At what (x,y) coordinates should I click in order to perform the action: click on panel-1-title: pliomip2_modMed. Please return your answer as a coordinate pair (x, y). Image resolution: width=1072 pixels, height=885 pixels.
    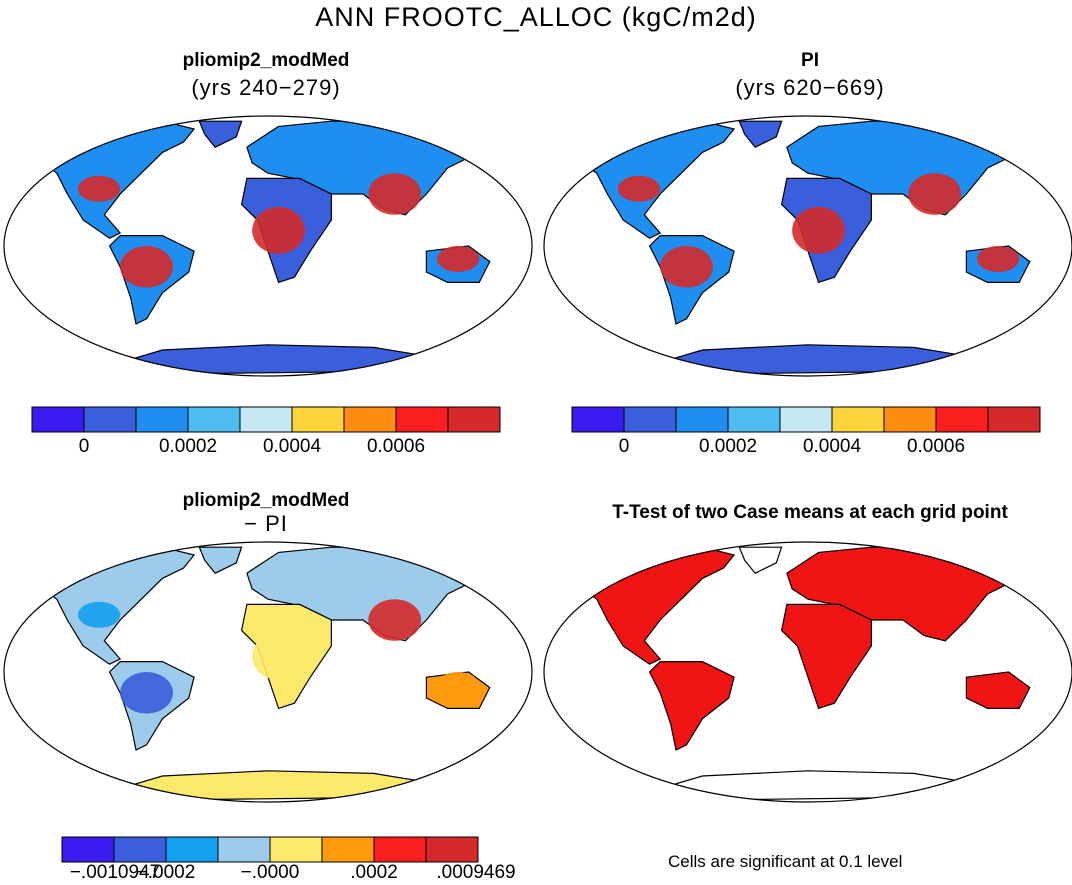
    Looking at the image, I should click on (266, 60).